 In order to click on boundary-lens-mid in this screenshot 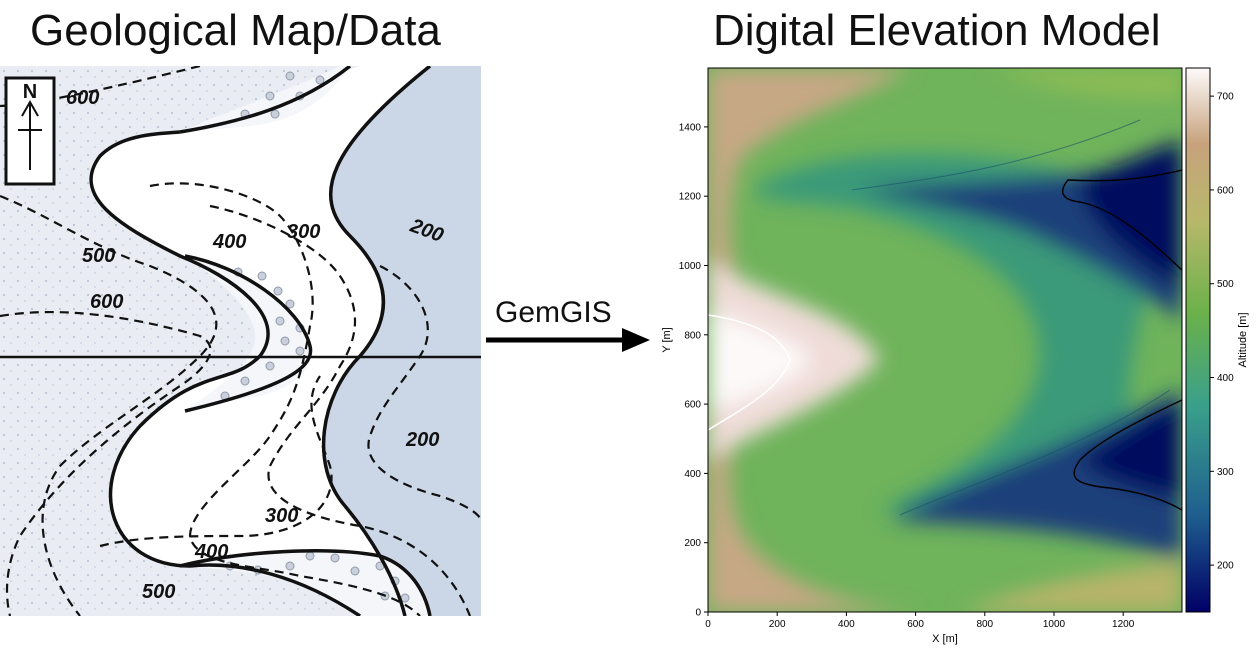, I will do `click(248, 333)`.